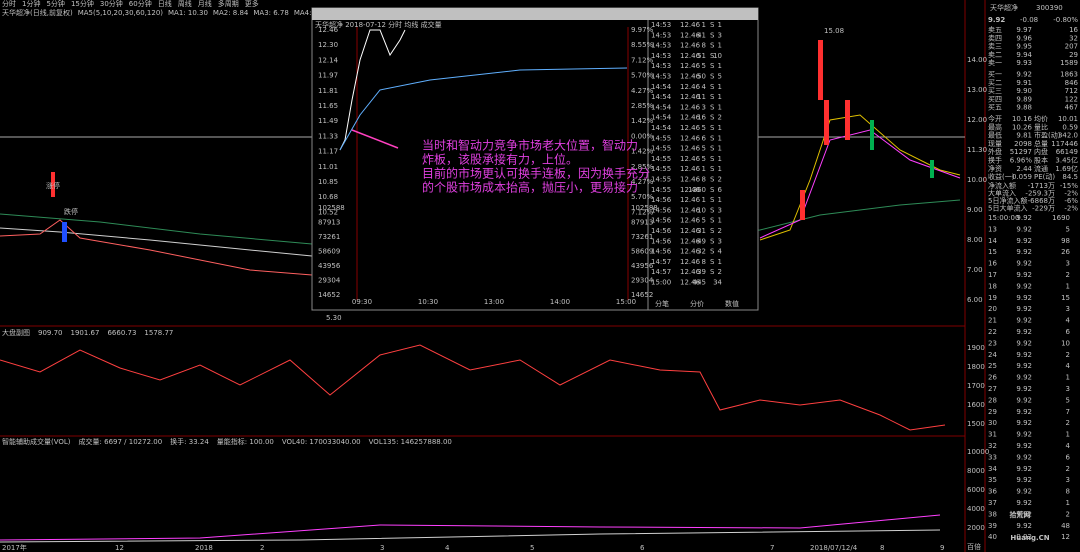  What do you see at coordinates (992, 457) in the screenshot?
I see `tick-row: 33` at bounding box center [992, 457].